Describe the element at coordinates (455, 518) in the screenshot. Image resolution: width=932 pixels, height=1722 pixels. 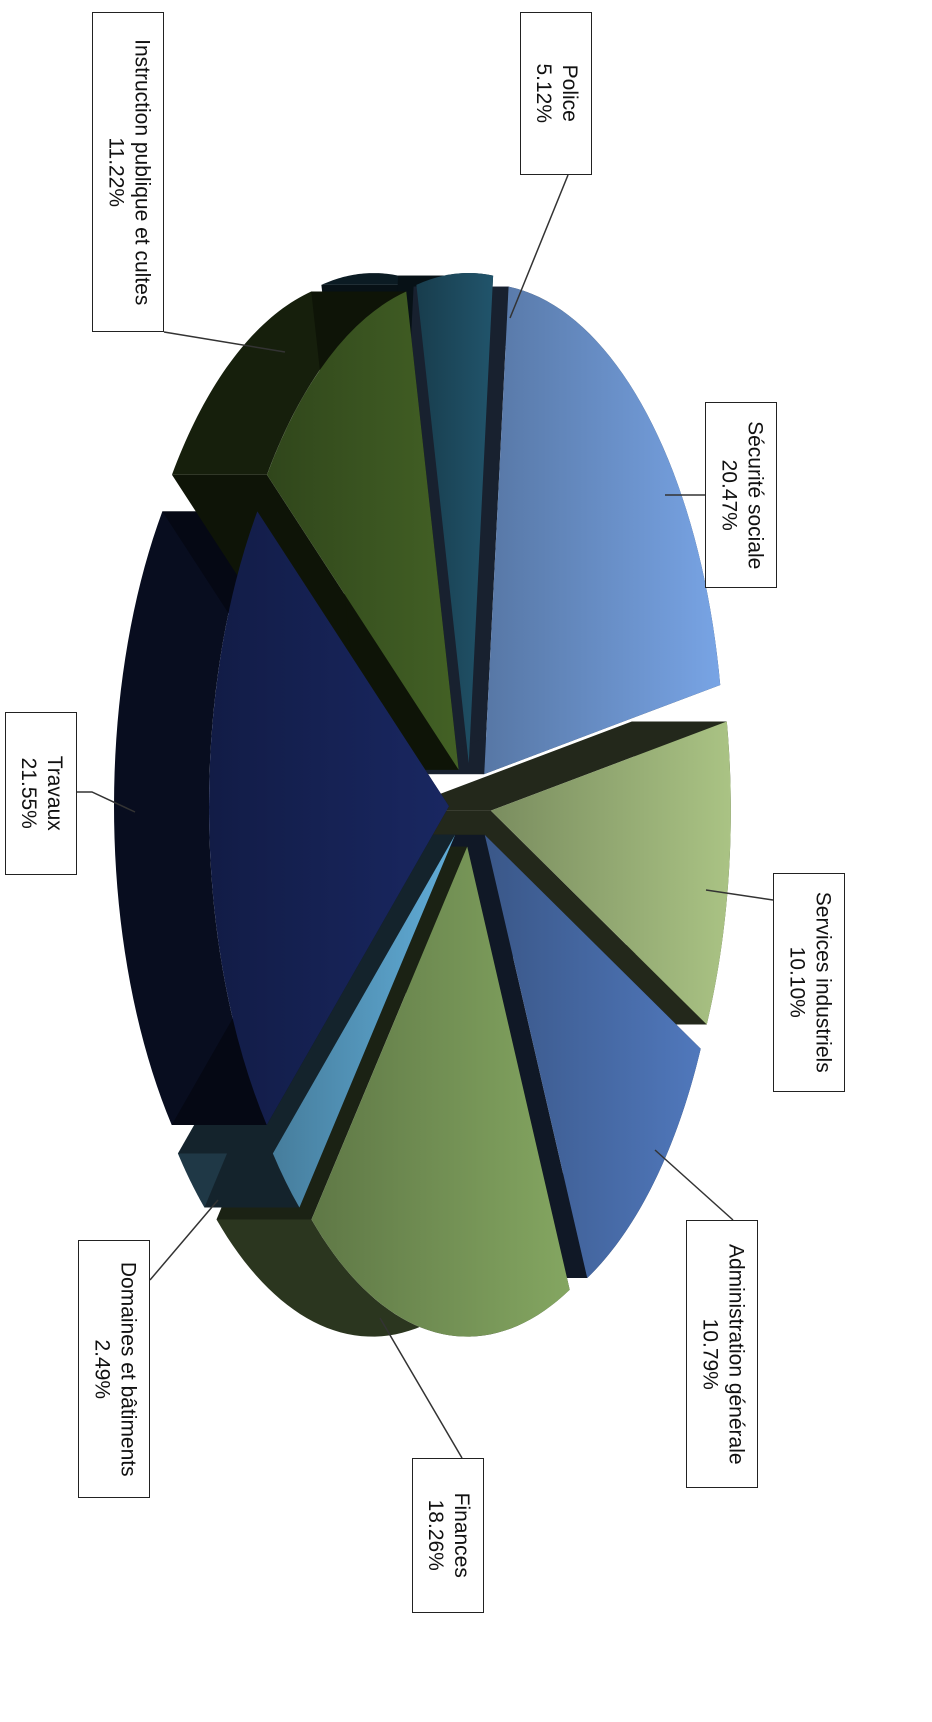
I see `slice-police` at that location.